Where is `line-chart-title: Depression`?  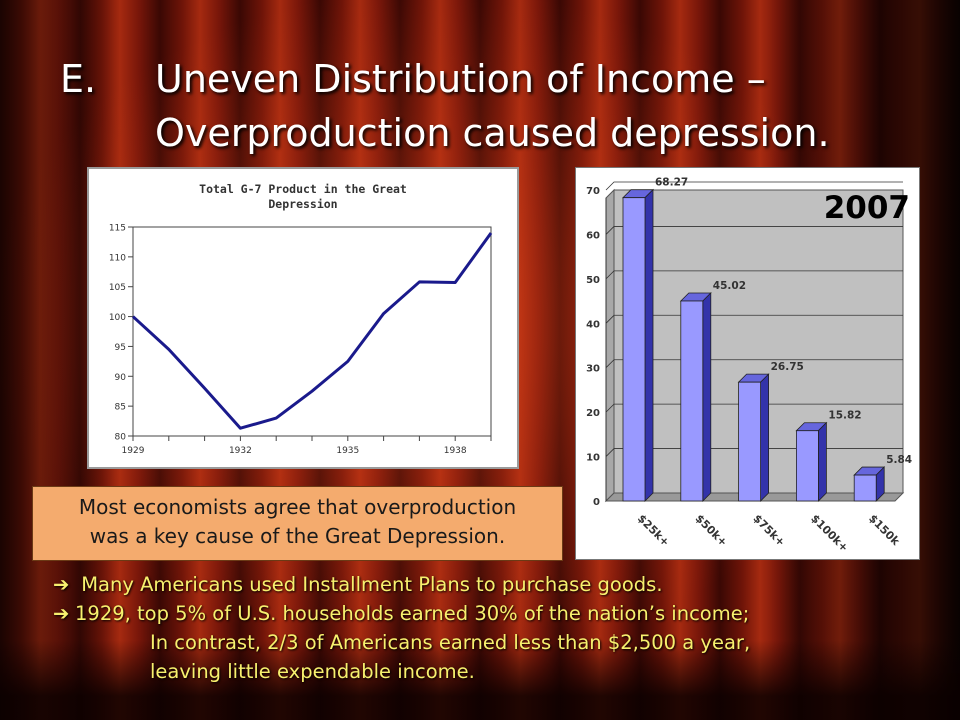 line-chart-title: Depression is located at coordinates (302, 204).